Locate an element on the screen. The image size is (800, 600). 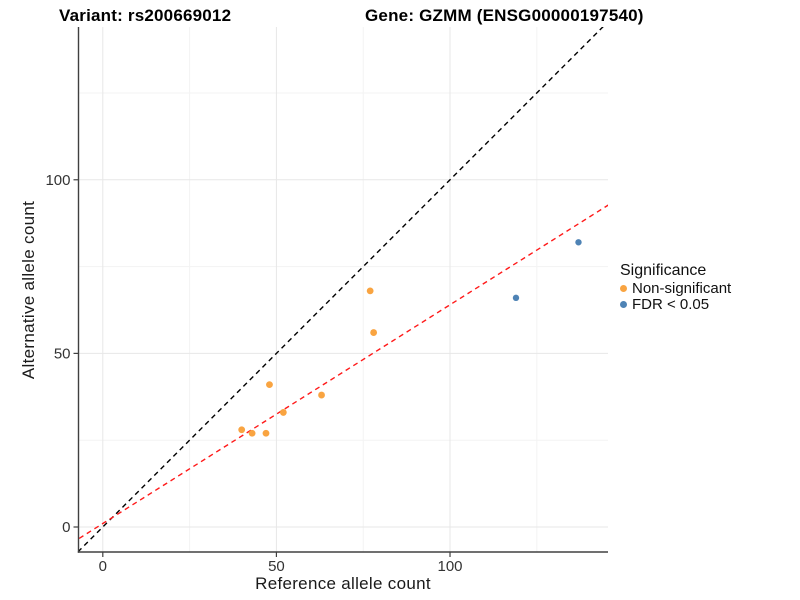
legend-item-label: Non-significant is located at coordinates (682, 288).